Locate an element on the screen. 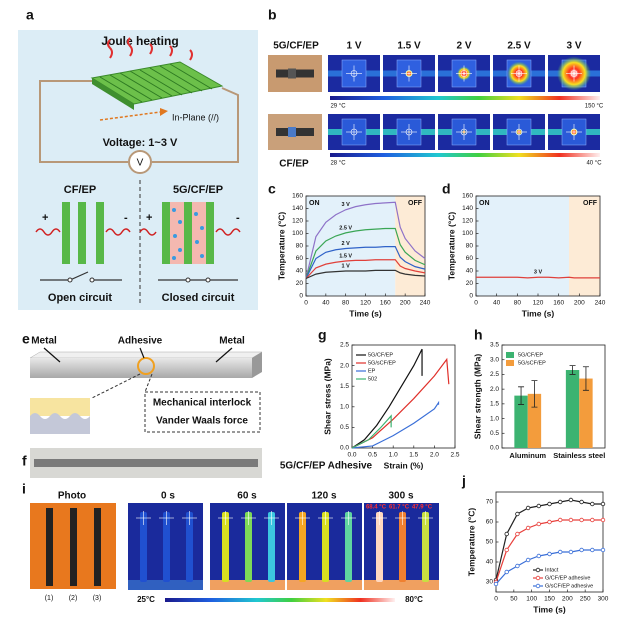 The width and height of the screenshot is (629, 628). plus-sign: + is located at coordinates (45, 218).